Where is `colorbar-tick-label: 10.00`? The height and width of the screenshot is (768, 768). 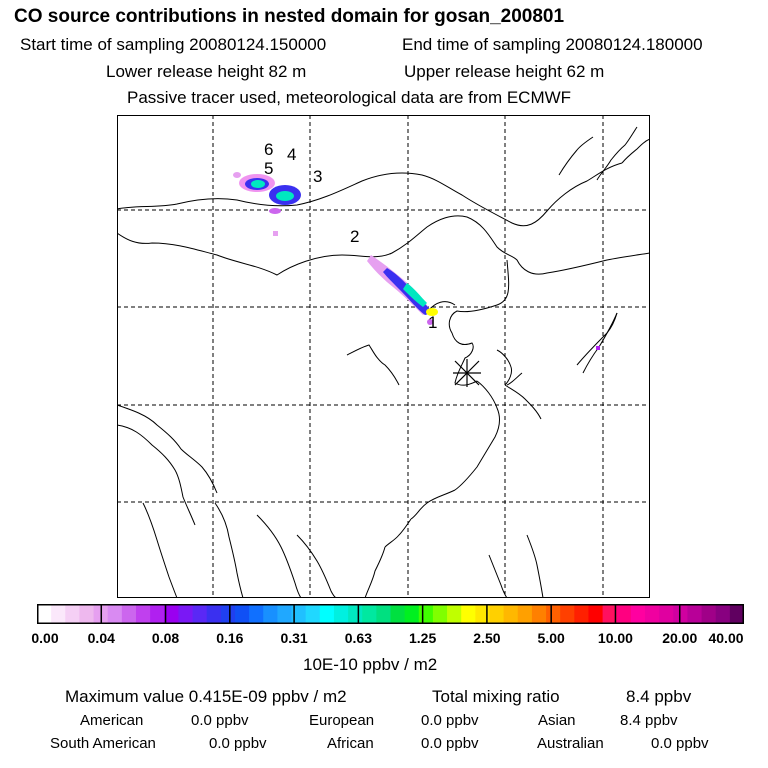
colorbar-tick-label: 10.00 is located at coordinates (615, 638).